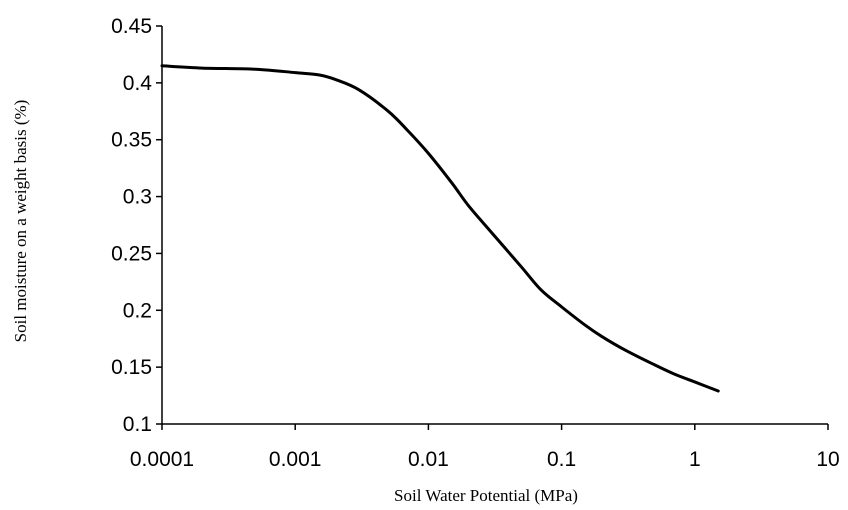  Describe the element at coordinates (131, 253) in the screenshot. I see `y-tick-label: 0.25` at that location.